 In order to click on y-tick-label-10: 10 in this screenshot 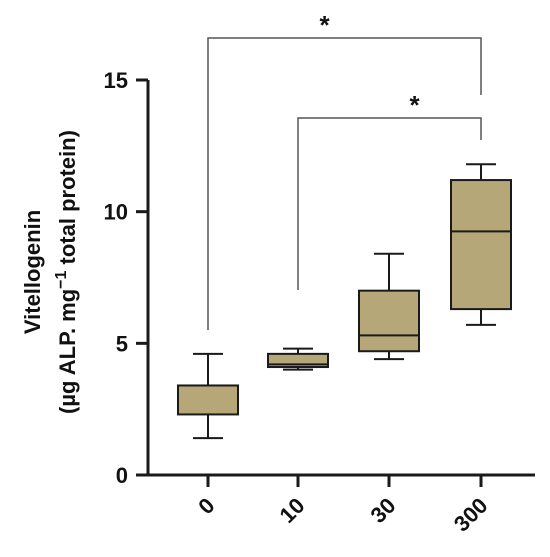, I will do `click(116, 212)`.